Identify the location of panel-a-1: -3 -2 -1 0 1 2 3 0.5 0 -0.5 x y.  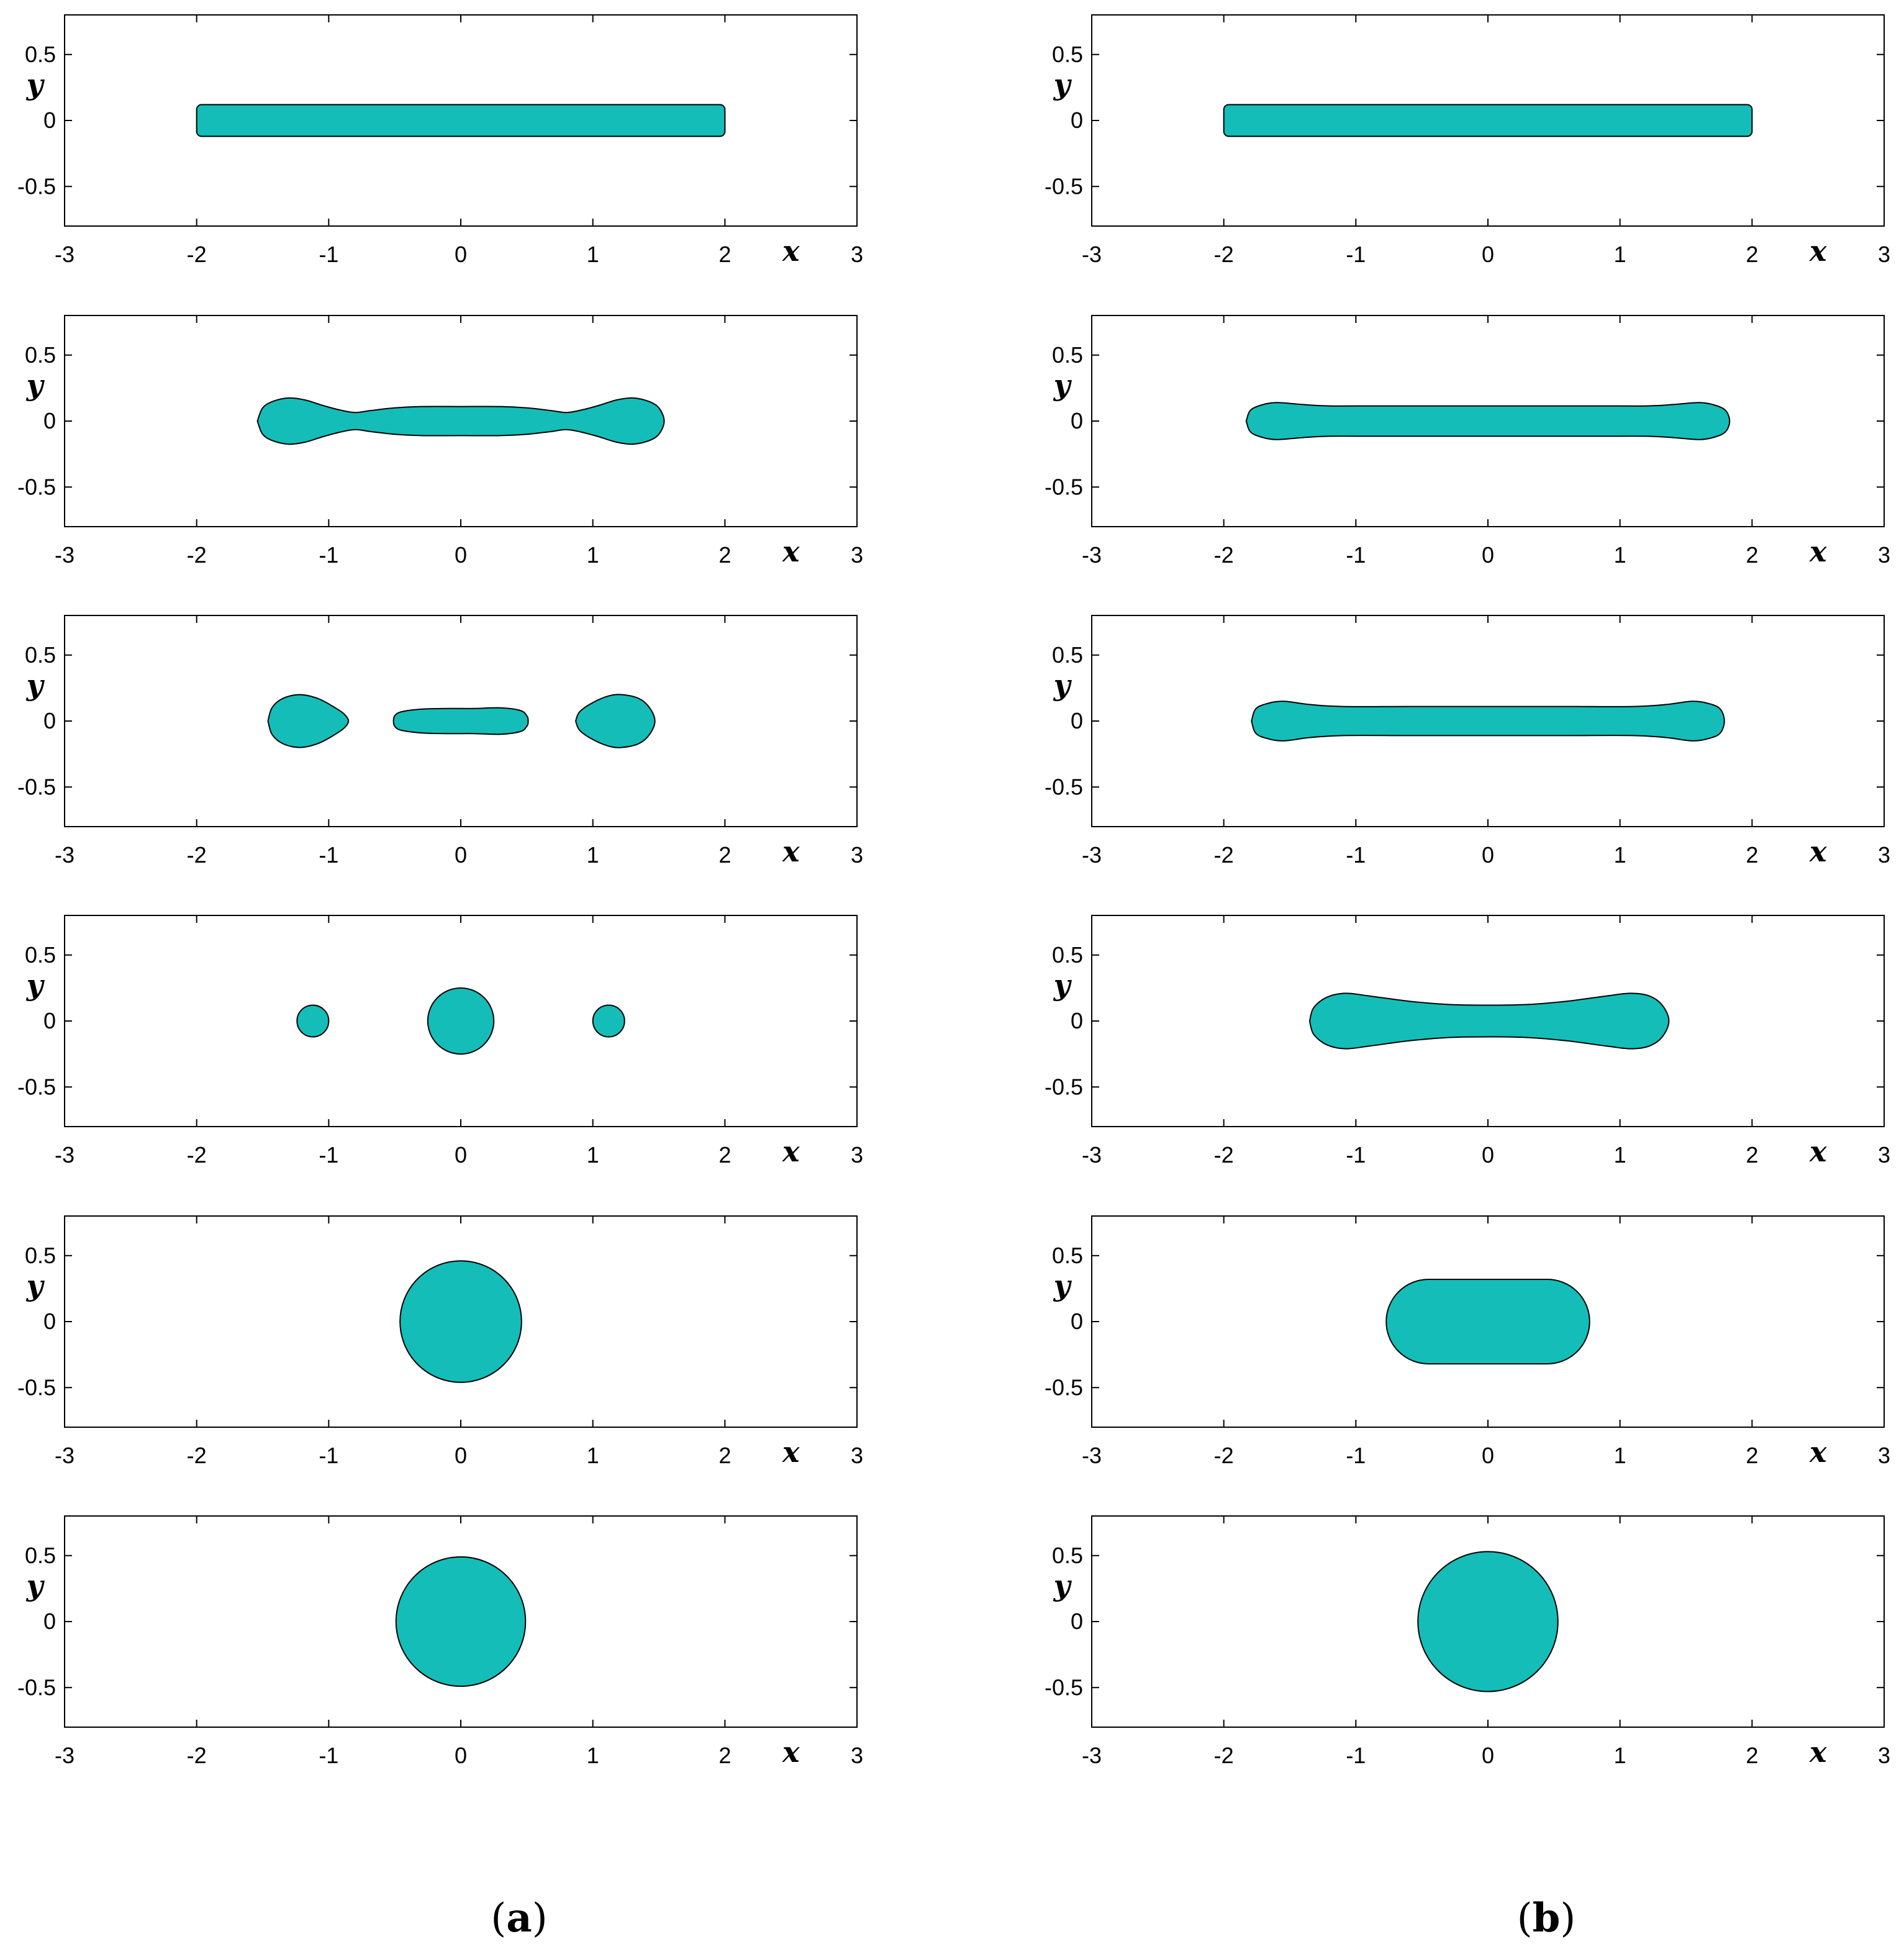
(440, 141).